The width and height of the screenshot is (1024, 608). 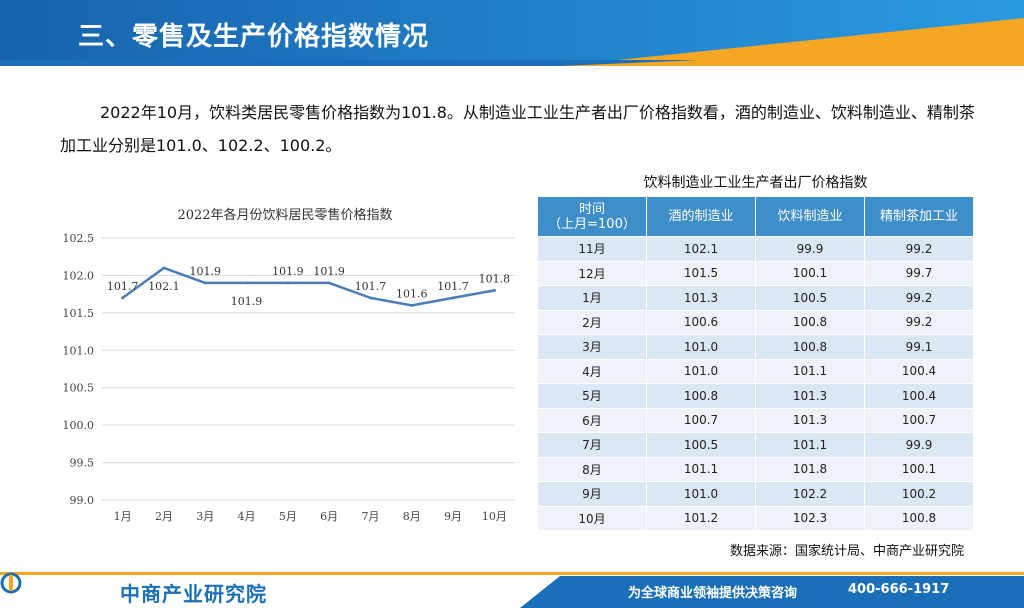 I want to click on table-header-cell: 精制茶加工业, so click(x=919, y=216).